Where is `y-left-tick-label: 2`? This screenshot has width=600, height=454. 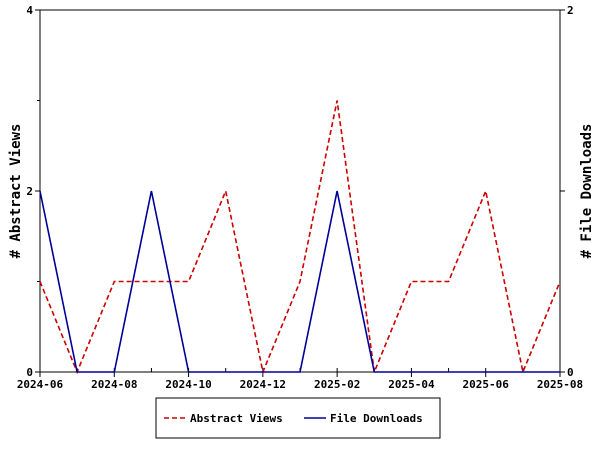
y-left-tick-label: 2 is located at coordinates (29, 191).